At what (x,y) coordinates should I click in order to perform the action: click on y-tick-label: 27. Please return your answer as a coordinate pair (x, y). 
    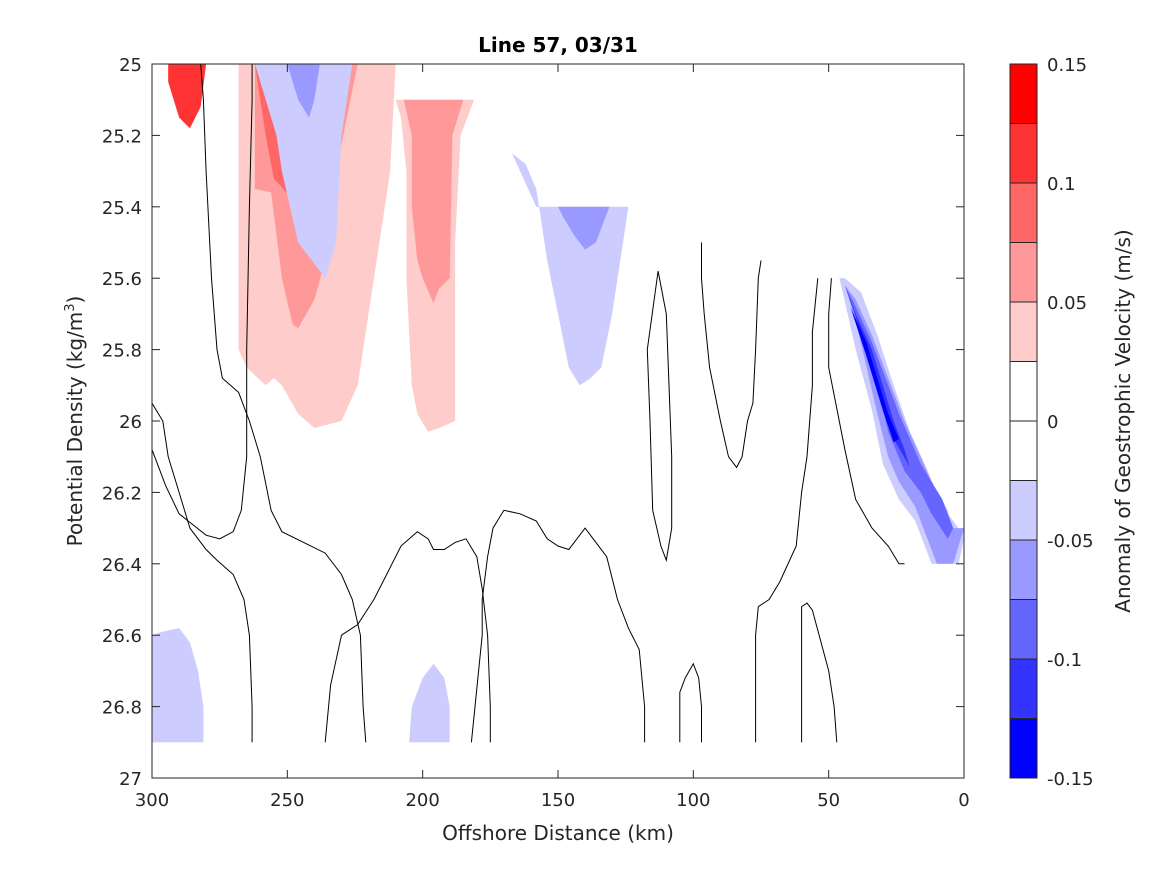
    Looking at the image, I should click on (130, 779).